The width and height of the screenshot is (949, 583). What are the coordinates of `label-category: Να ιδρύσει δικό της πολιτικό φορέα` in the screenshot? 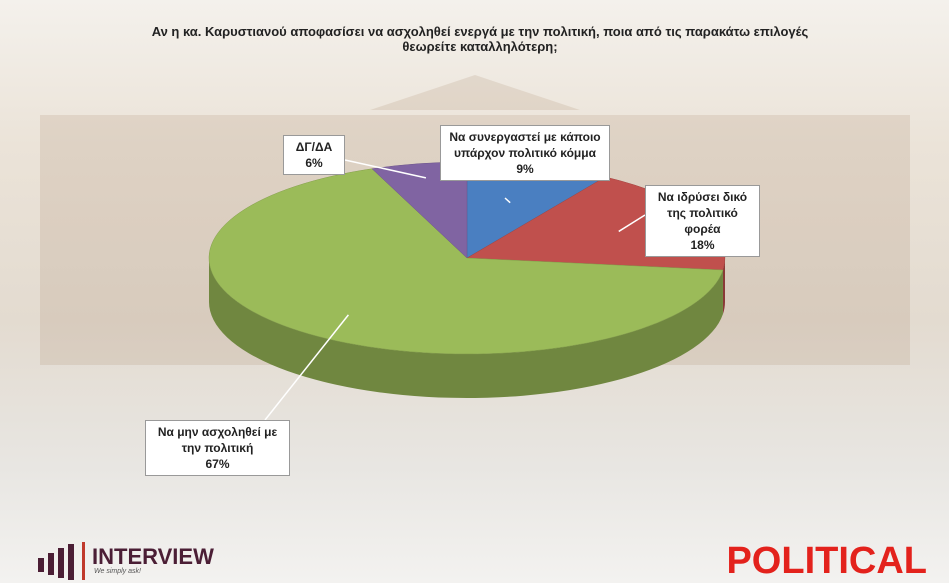 It's located at (702, 213).